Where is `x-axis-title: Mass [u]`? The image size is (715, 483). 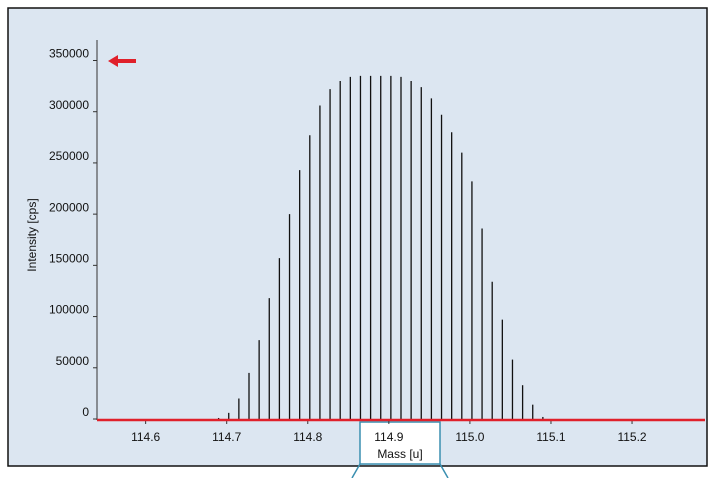
x-axis-title: Mass [u] is located at coordinates (399, 454).